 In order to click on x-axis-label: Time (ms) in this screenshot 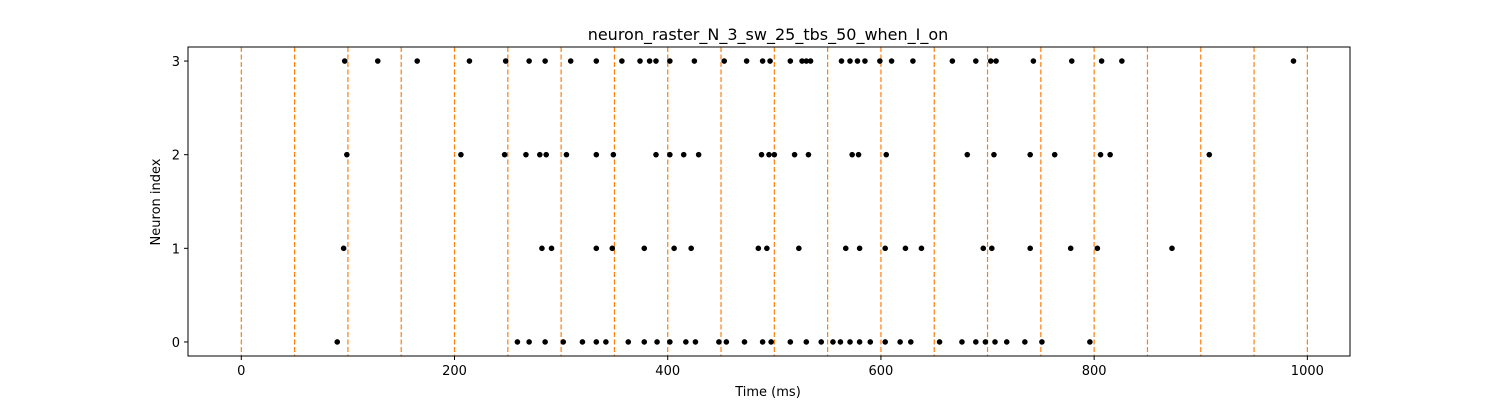, I will do `click(767, 392)`.